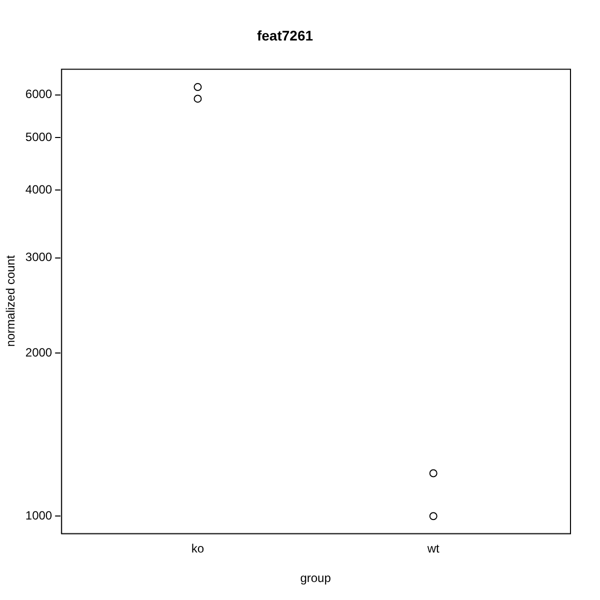 The width and height of the screenshot is (600, 600). I want to click on y-tick-label: 5000, so click(38, 137).